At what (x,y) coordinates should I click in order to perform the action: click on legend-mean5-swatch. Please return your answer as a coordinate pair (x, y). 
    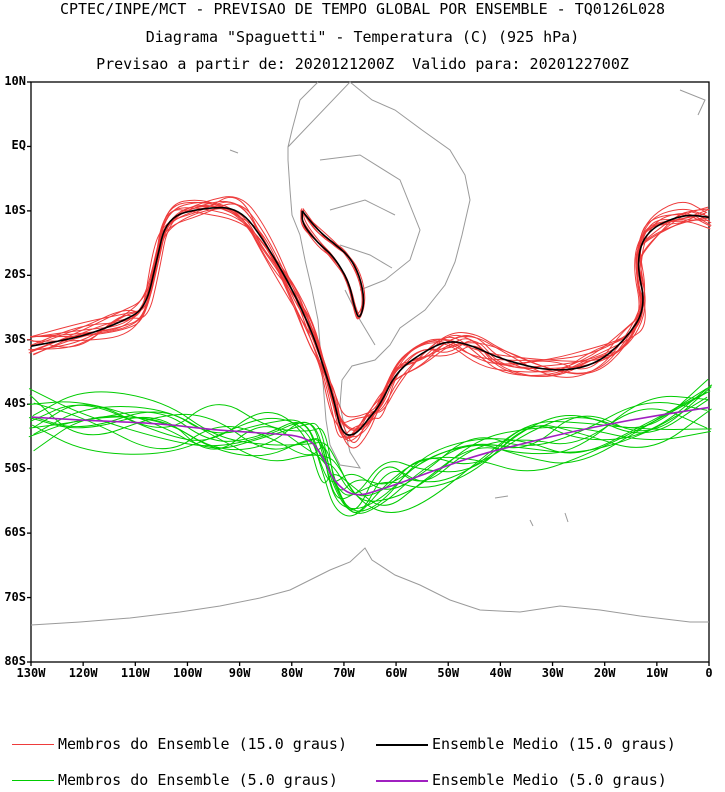
    Looking at the image, I should click on (402, 781).